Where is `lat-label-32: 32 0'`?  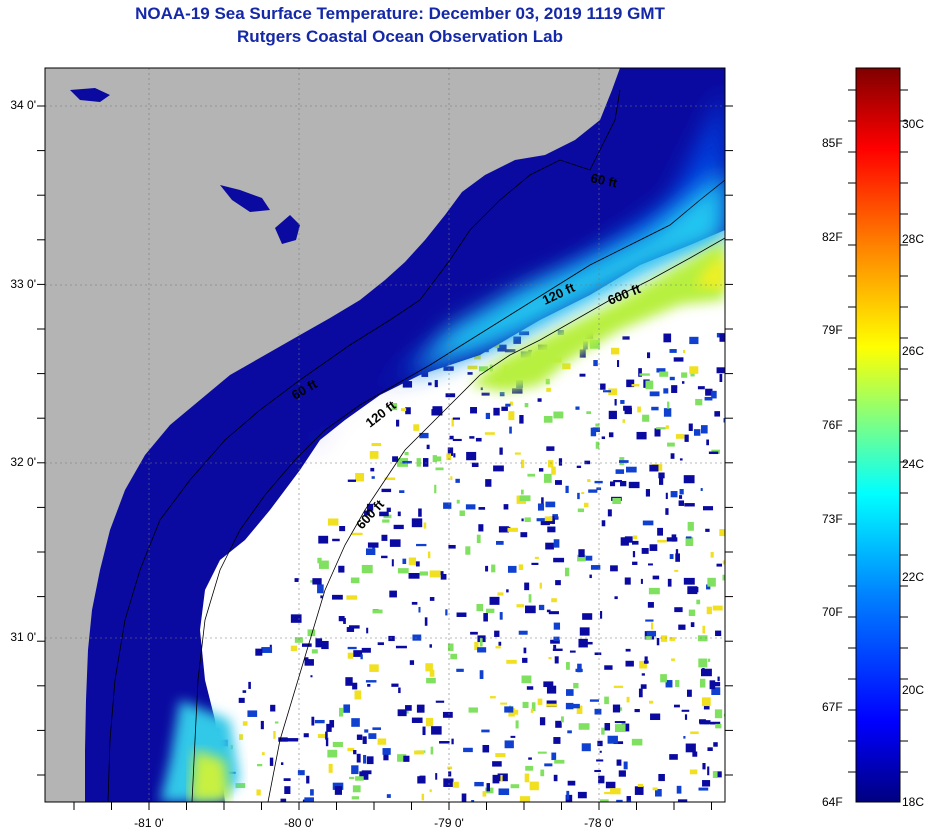
lat-label-32: 32 0' is located at coordinates (23, 462).